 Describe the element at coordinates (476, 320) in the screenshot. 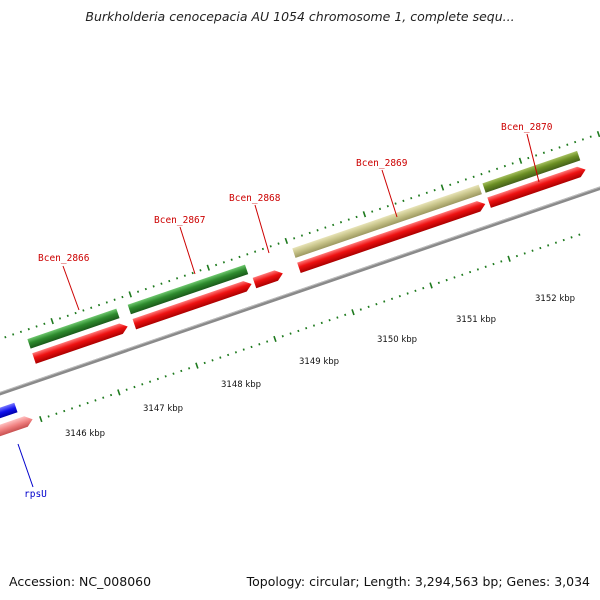

I see `kbp-label-3151: 3151 kbp` at that location.